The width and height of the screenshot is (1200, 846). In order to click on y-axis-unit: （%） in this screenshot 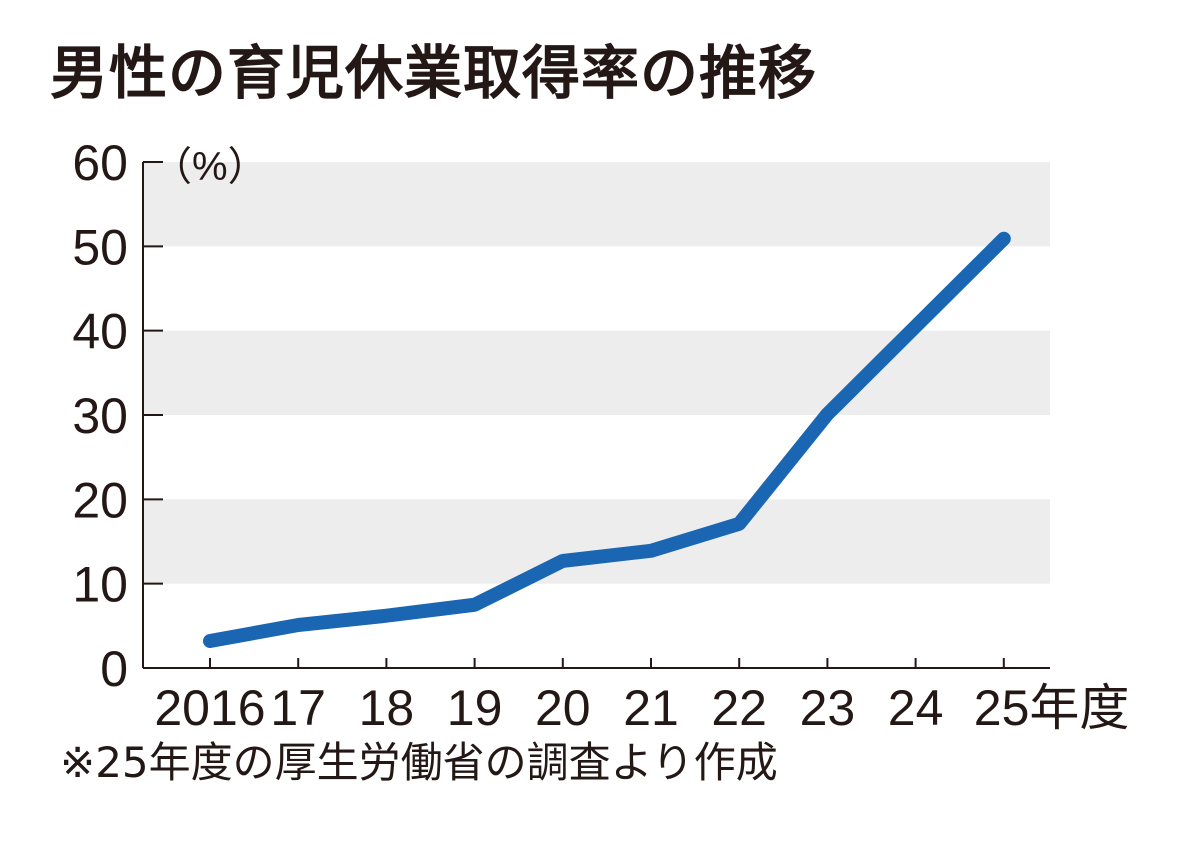, I will do `click(210, 167)`.